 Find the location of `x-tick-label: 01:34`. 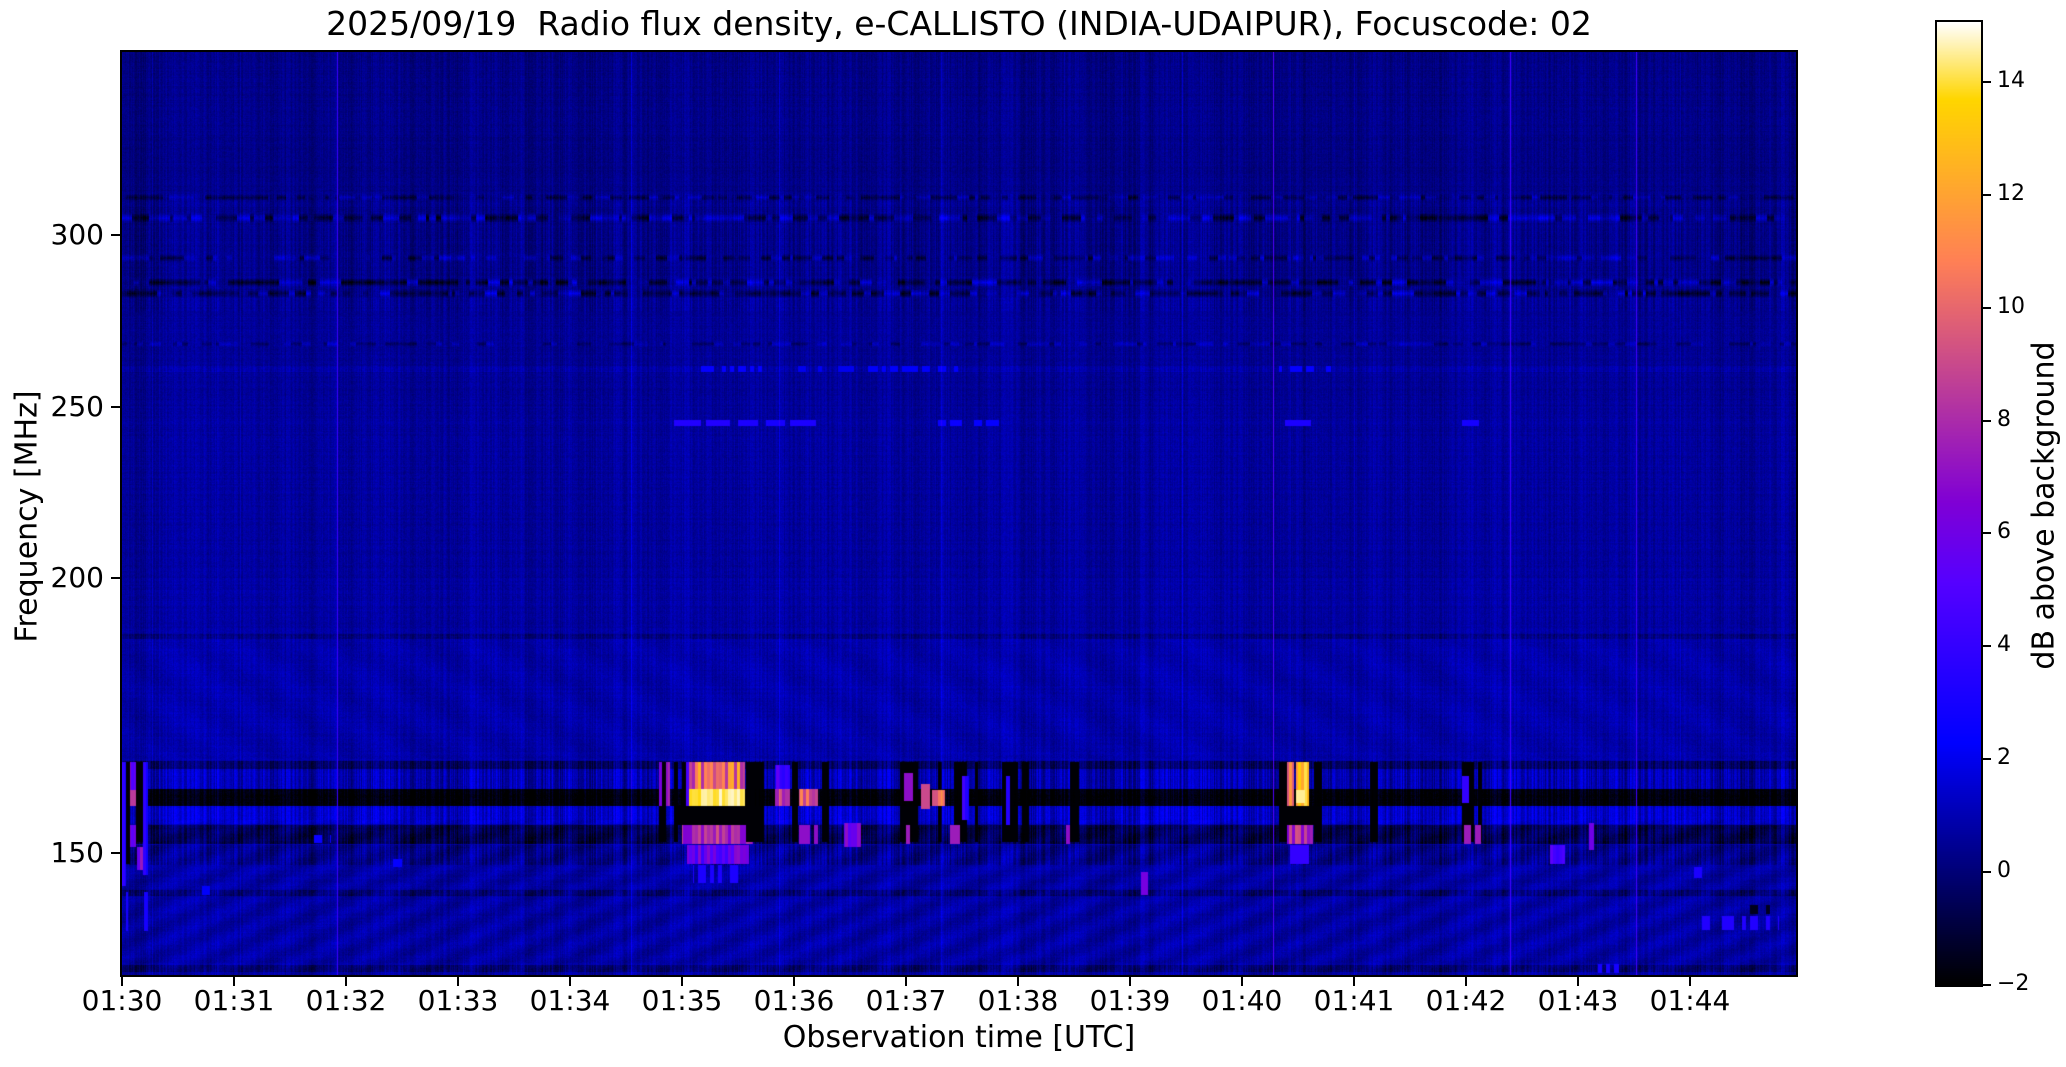

x-tick-label: 01:34 is located at coordinates (570, 1000).